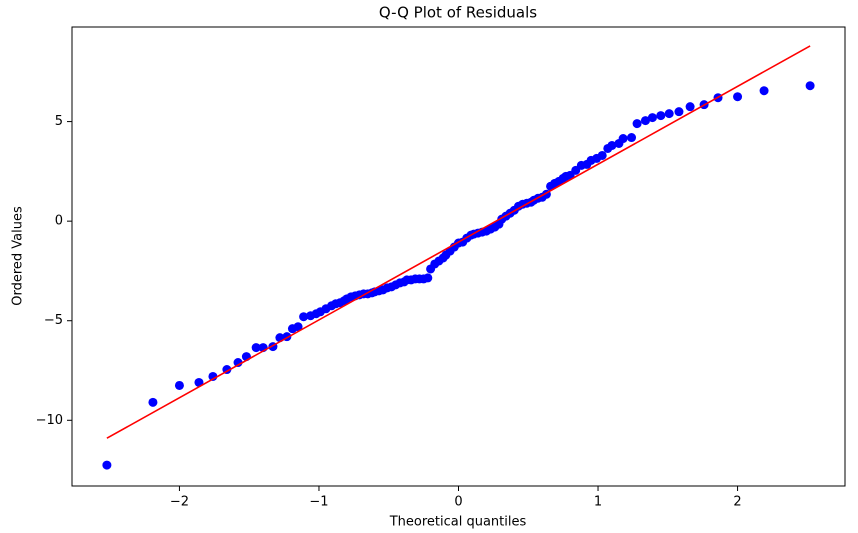 The width and height of the screenshot is (858, 533). I want to click on chart-title: Q-Q Plot of Residuals, so click(458, 13).